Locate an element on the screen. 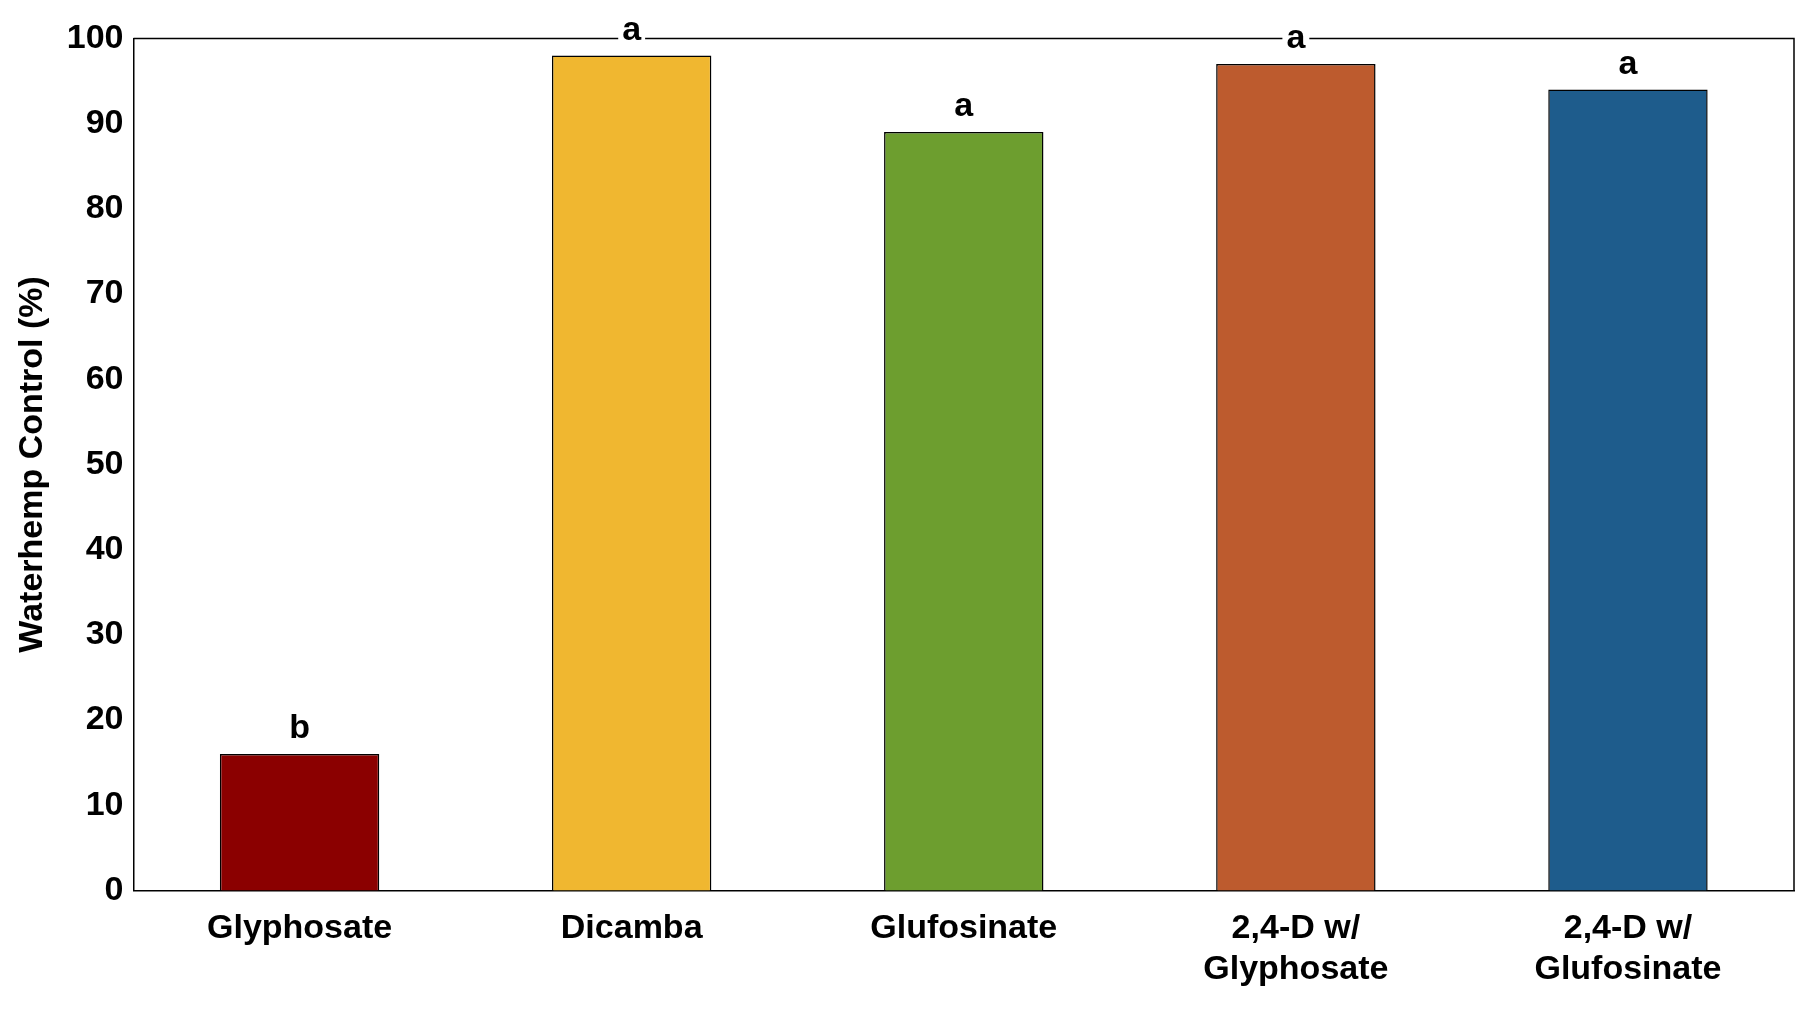  y-axis-title: Waterhemp Control (%) is located at coordinates (29, 464).